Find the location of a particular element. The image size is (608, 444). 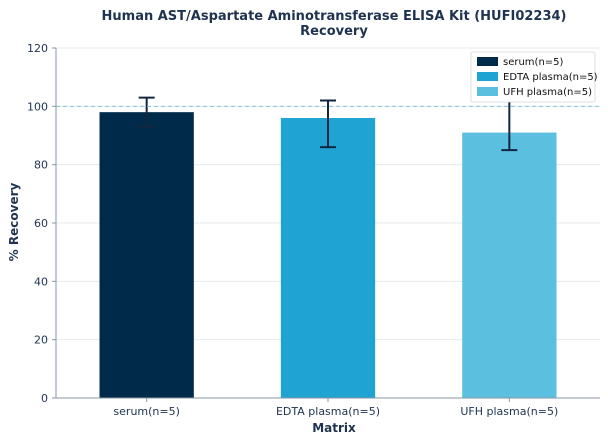

legend-box is located at coordinates (533, 77).